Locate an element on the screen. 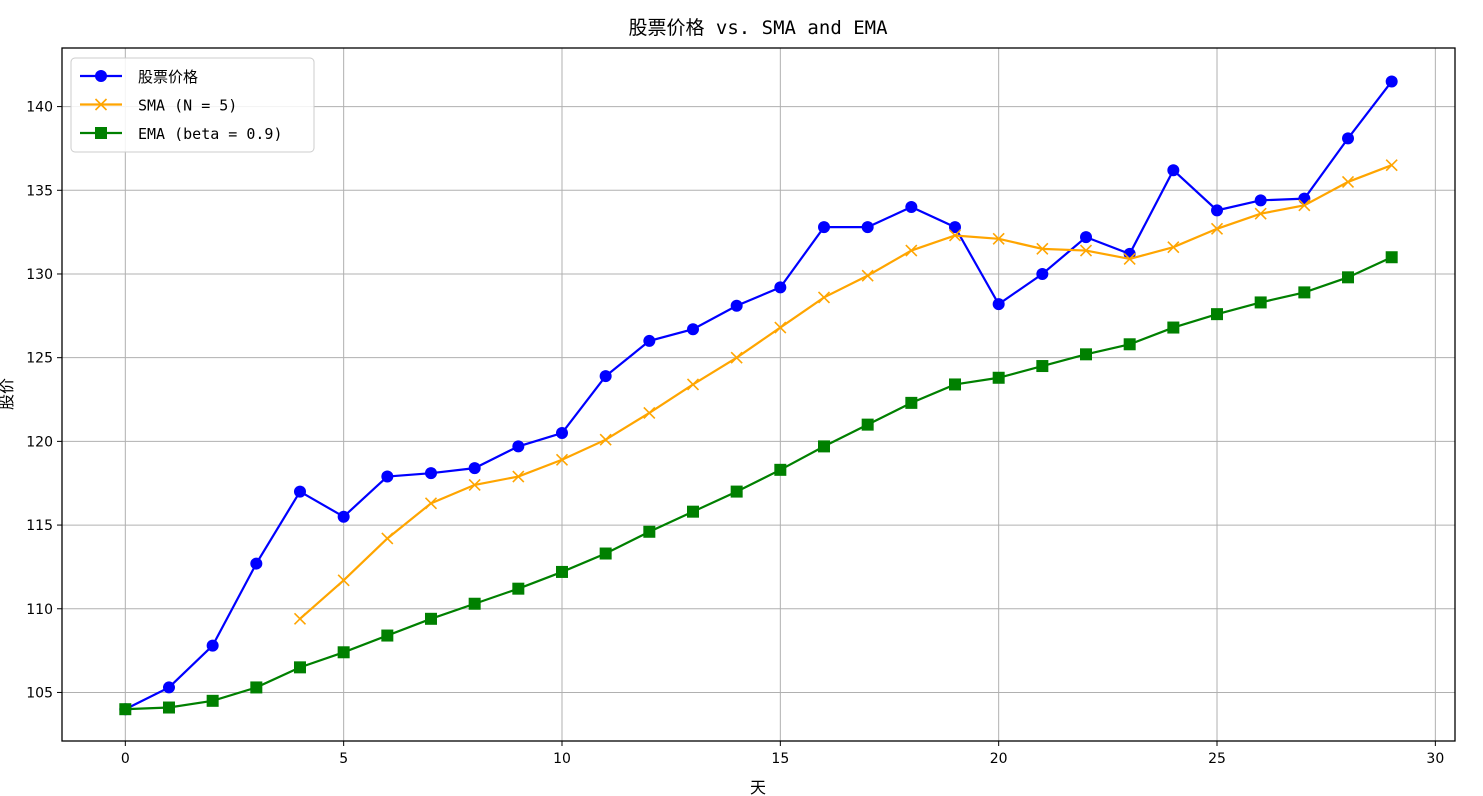 Image resolution: width=1483 pixels, height=796 pixels. legend-label: 股票价格 is located at coordinates (168, 77).